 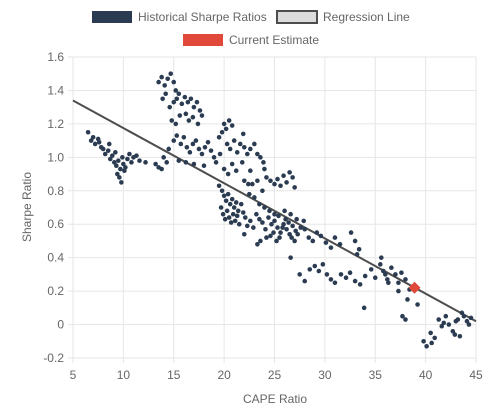 I want to click on y-tick-label: 0.4, so click(x=55, y=258).